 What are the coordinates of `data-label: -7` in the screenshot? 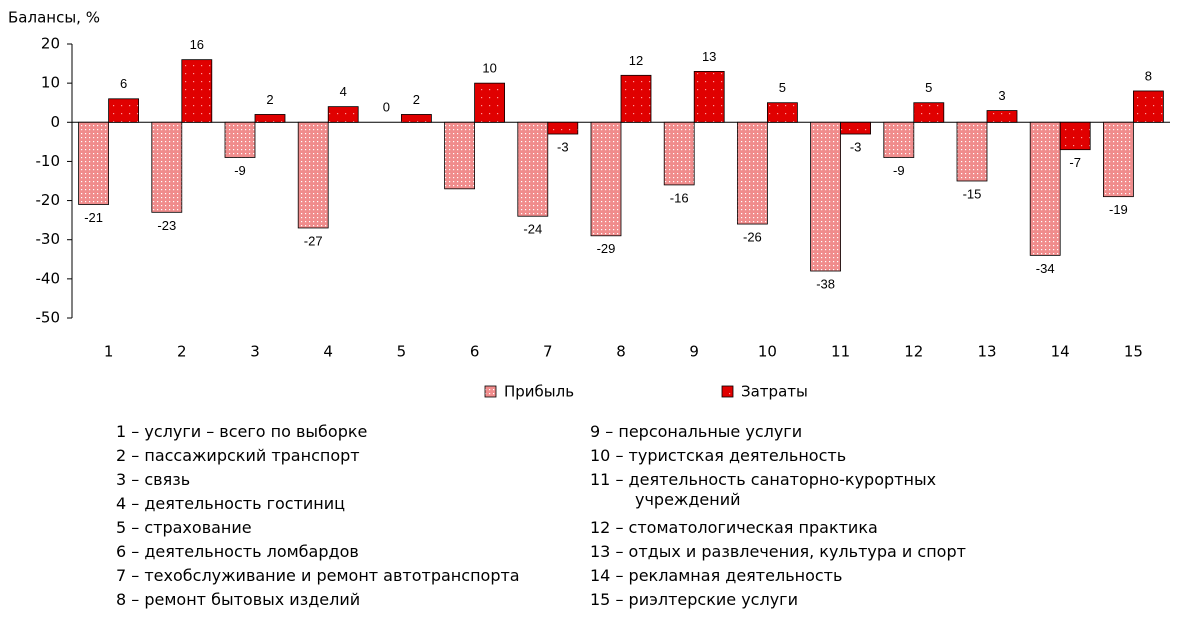 It's located at (1075, 162).